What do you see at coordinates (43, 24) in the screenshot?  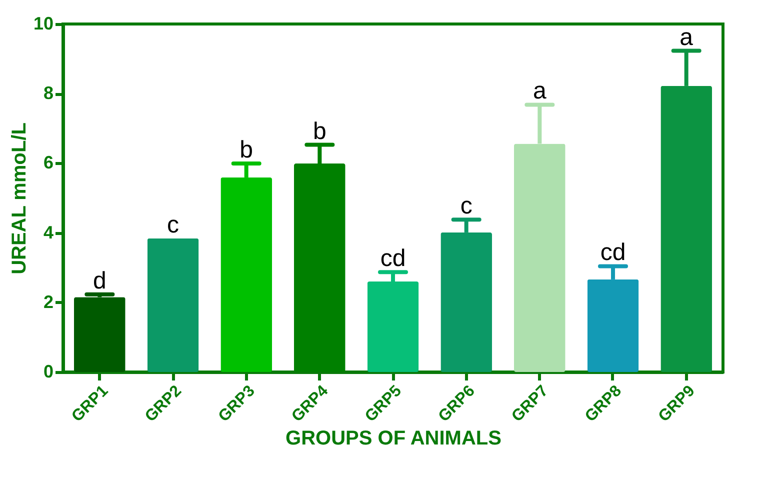 I see `y-tick-label: 10` at bounding box center [43, 24].